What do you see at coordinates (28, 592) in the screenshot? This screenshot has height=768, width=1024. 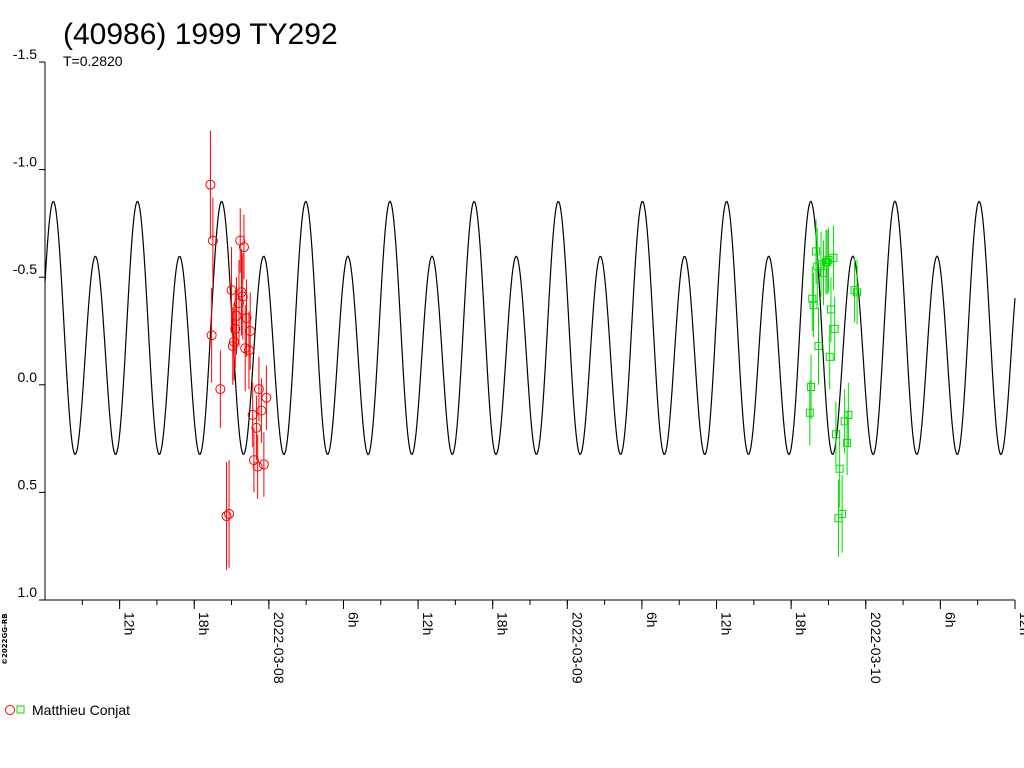 I see `y-tick-label: 1.0` at bounding box center [28, 592].